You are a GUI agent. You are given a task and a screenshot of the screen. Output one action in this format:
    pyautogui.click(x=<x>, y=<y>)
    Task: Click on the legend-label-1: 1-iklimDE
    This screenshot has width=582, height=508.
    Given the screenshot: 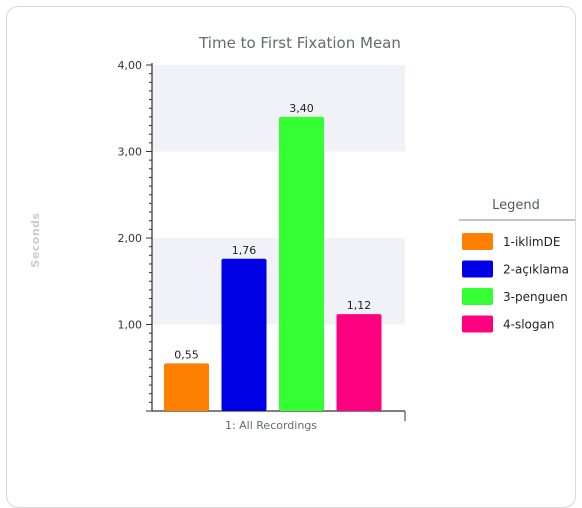 What is the action you would take?
    pyautogui.click(x=531, y=242)
    